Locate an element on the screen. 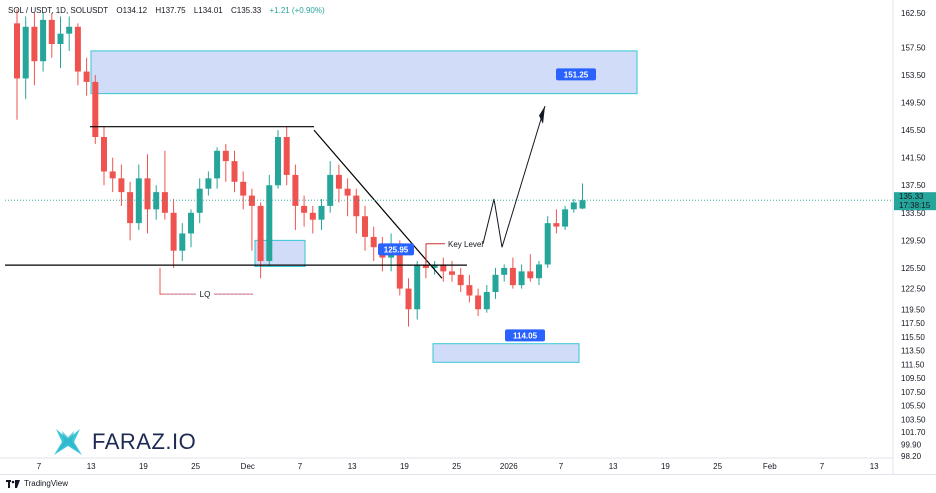  key-level-text: Key Level is located at coordinates (465, 244).